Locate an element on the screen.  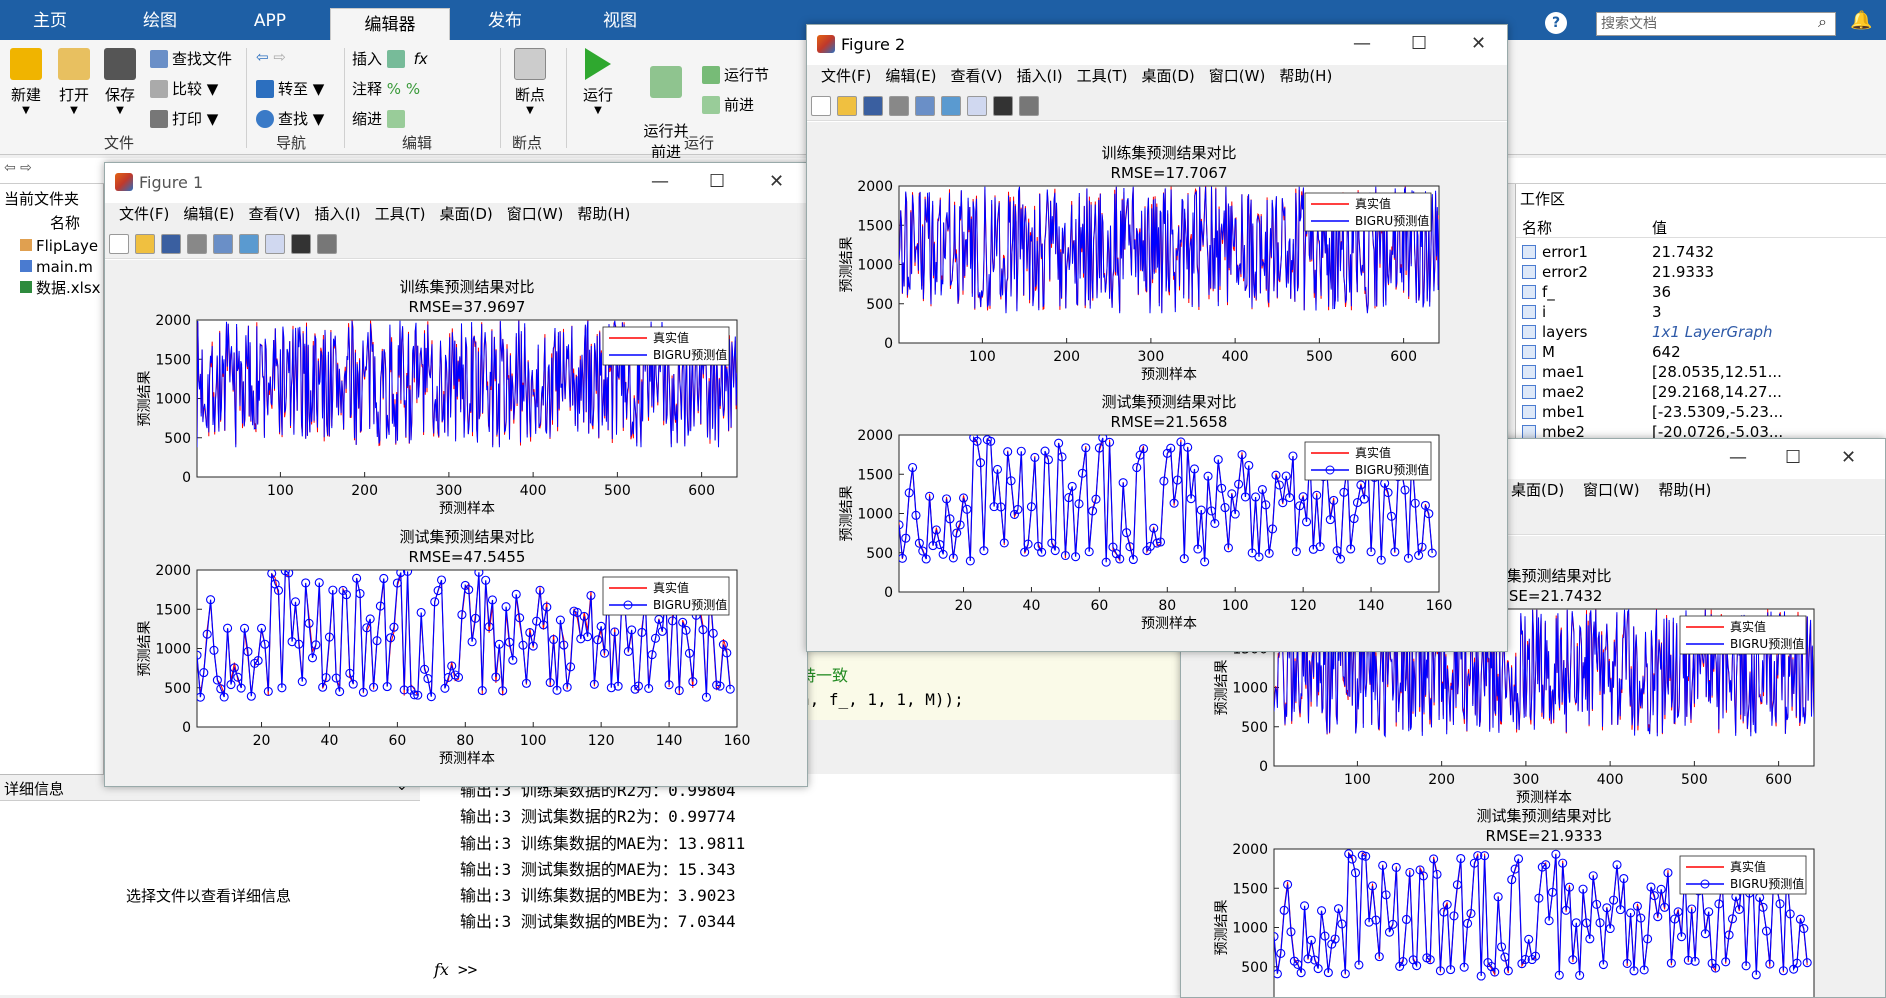
file-item: FlipLaye is located at coordinates (60, 246).